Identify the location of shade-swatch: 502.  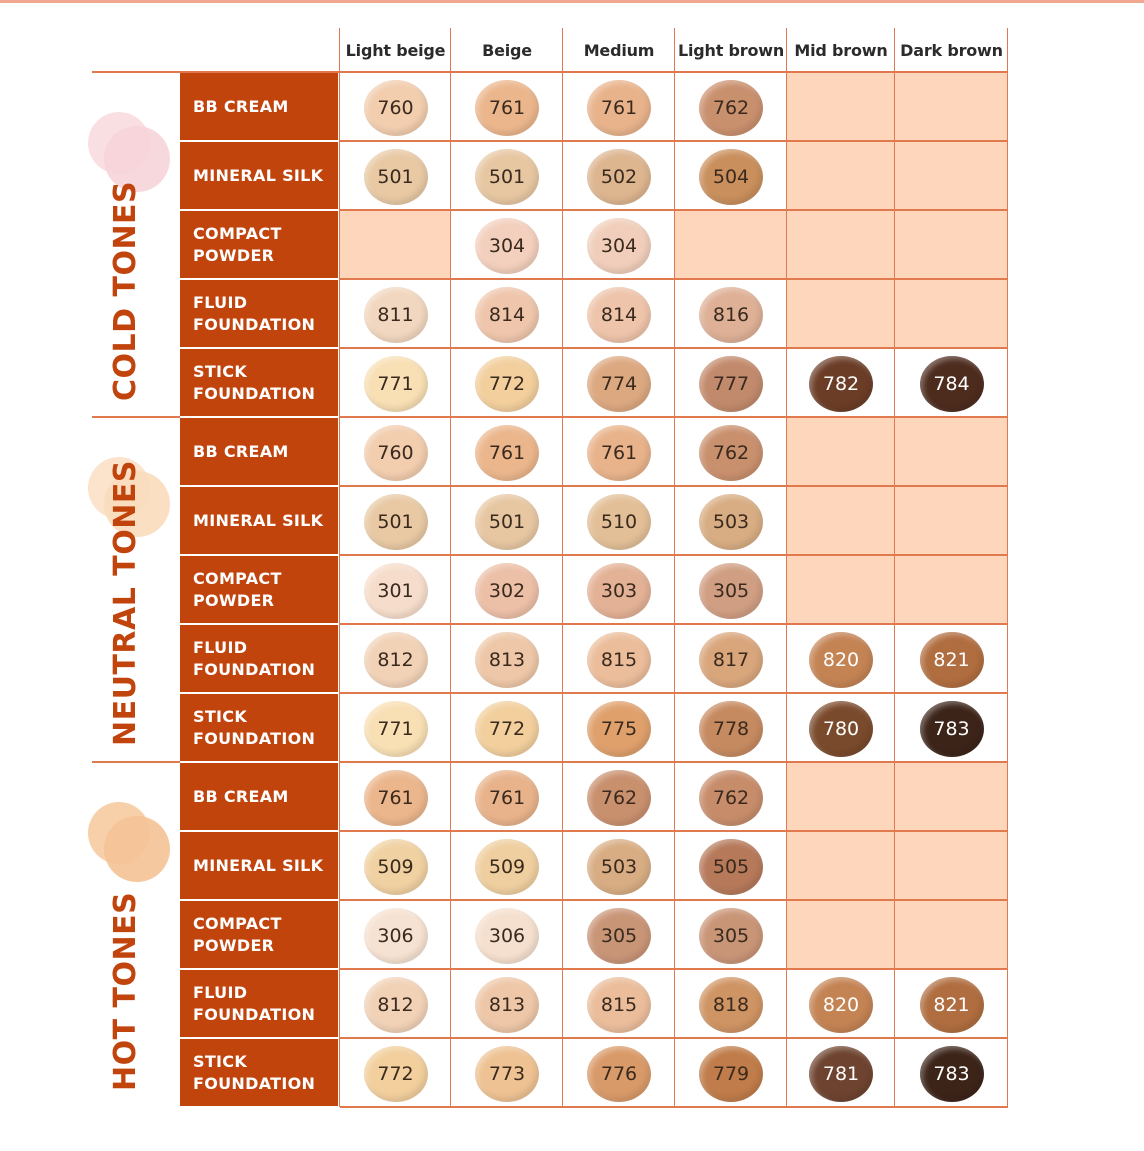
(619, 177).